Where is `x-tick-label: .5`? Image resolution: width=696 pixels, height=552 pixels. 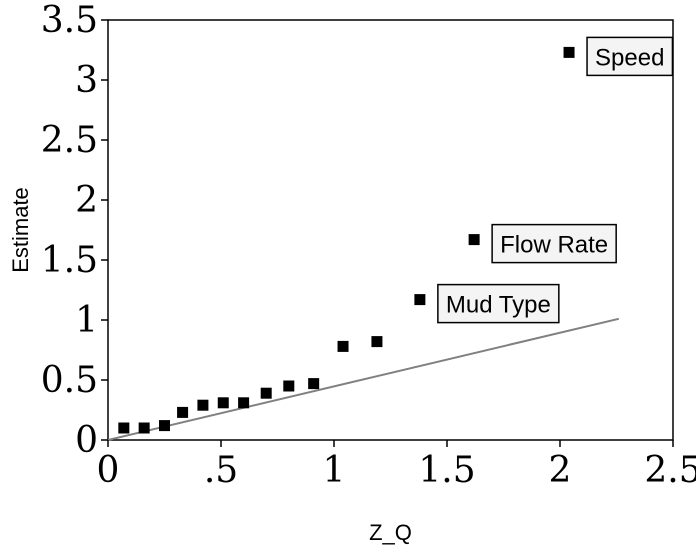 x-tick-label: .5 is located at coordinates (221, 470).